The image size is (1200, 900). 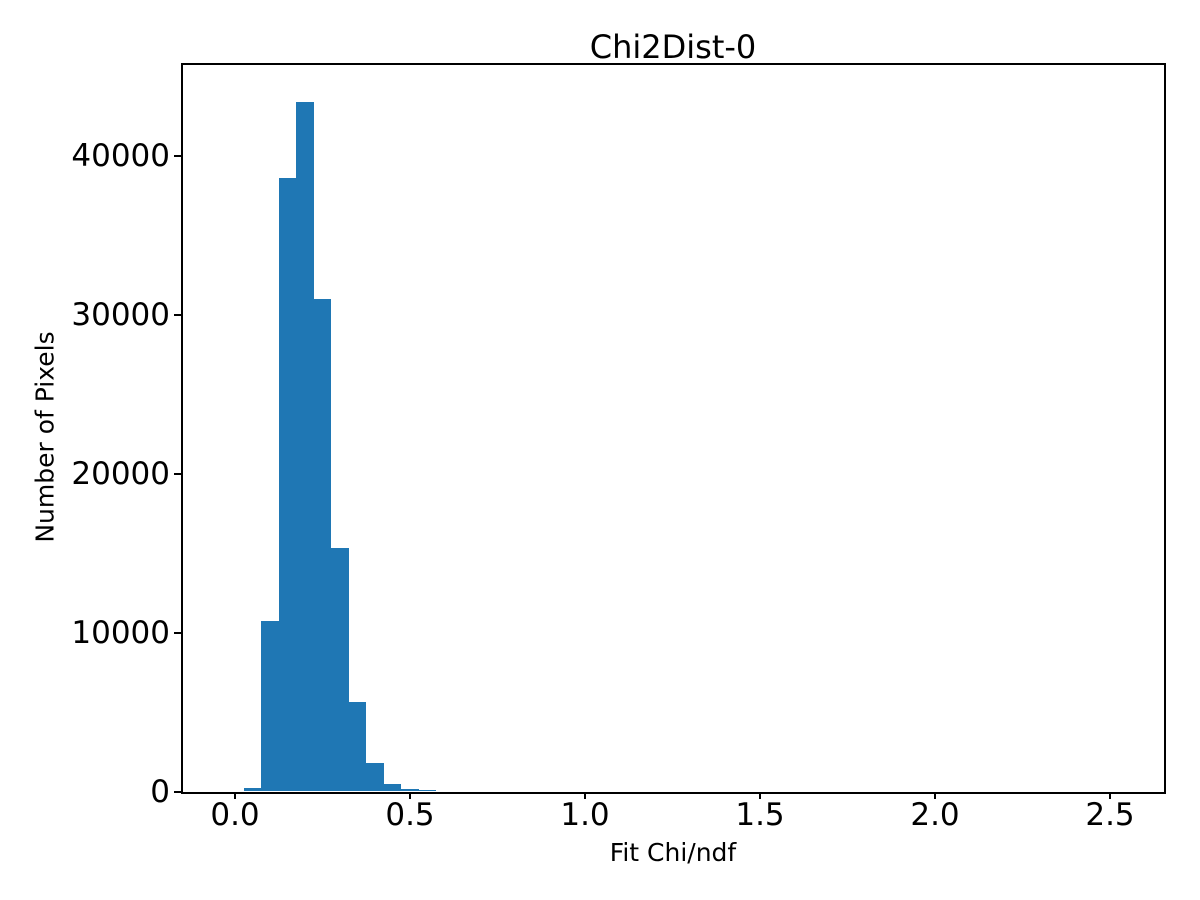 What do you see at coordinates (120, 633) in the screenshot?
I see `y-tick-label: 10000` at bounding box center [120, 633].